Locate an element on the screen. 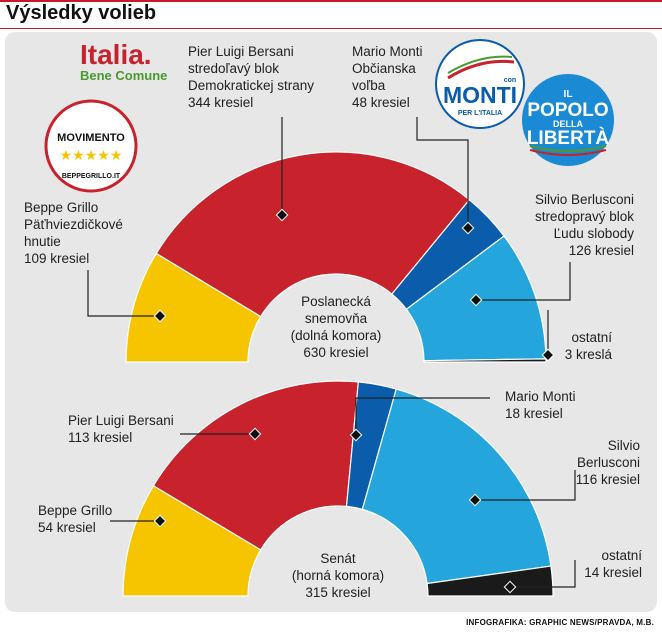 This screenshot has width=662, height=642. segment-berlusconi is located at coordinates (456, 486).